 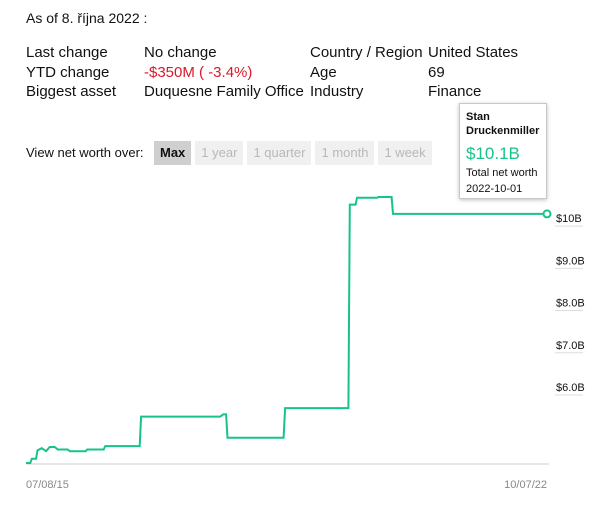 What do you see at coordinates (569, 219) in the screenshot?
I see `y-tick-label: $10B` at bounding box center [569, 219].